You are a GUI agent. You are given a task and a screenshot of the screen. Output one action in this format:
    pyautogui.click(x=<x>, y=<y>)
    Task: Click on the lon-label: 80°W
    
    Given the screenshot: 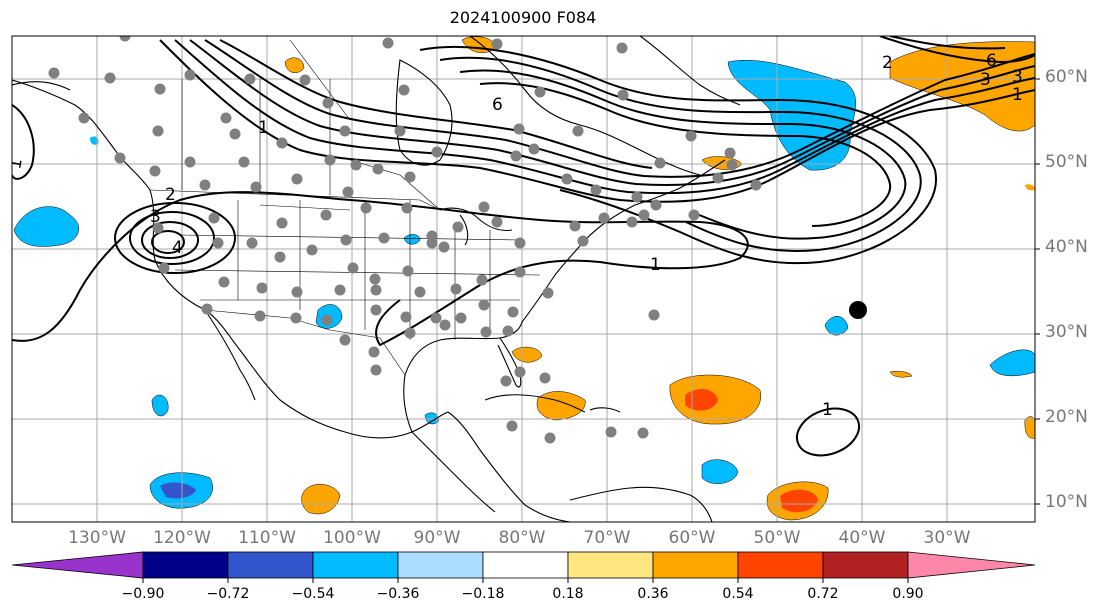 What is the action you would take?
    pyautogui.click(x=522, y=538)
    